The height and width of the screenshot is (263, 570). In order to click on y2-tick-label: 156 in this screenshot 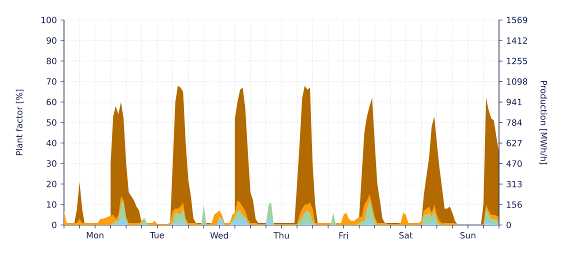, I will do `click(514, 204)`.